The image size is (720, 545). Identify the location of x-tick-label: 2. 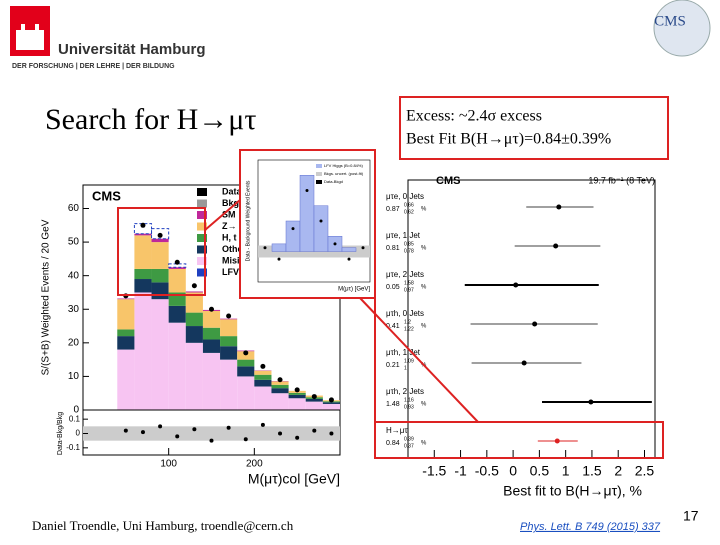
(618, 471).